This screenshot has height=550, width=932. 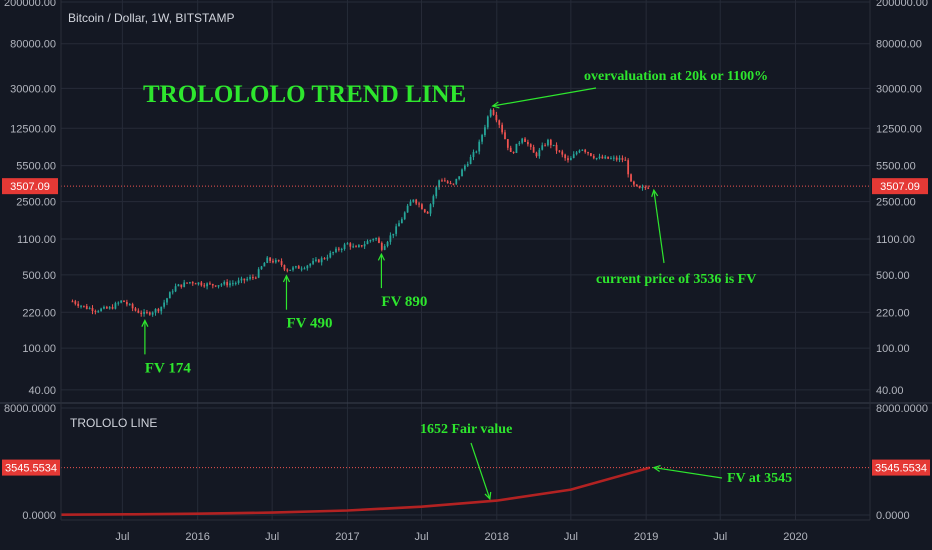 I want to click on price-tick-label-right: 2500.00, so click(x=896, y=203).